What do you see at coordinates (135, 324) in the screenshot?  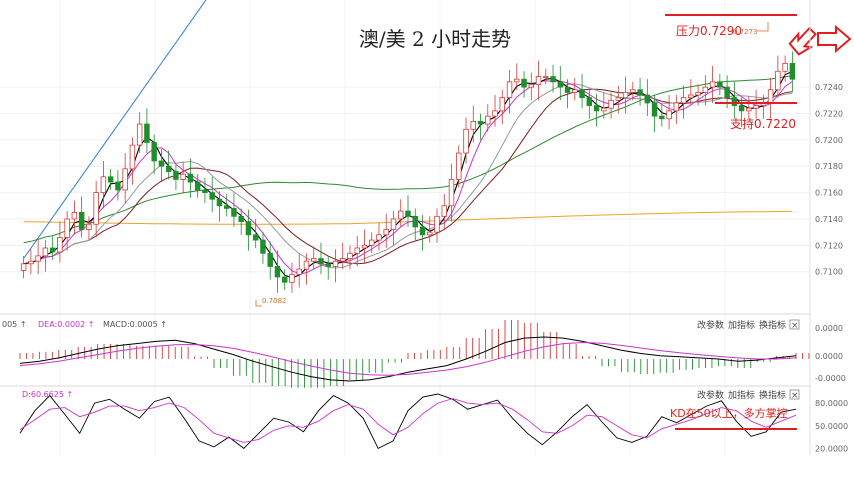 I see `macd-legend-macd: MACD:0.0005 ↑` at bounding box center [135, 324].